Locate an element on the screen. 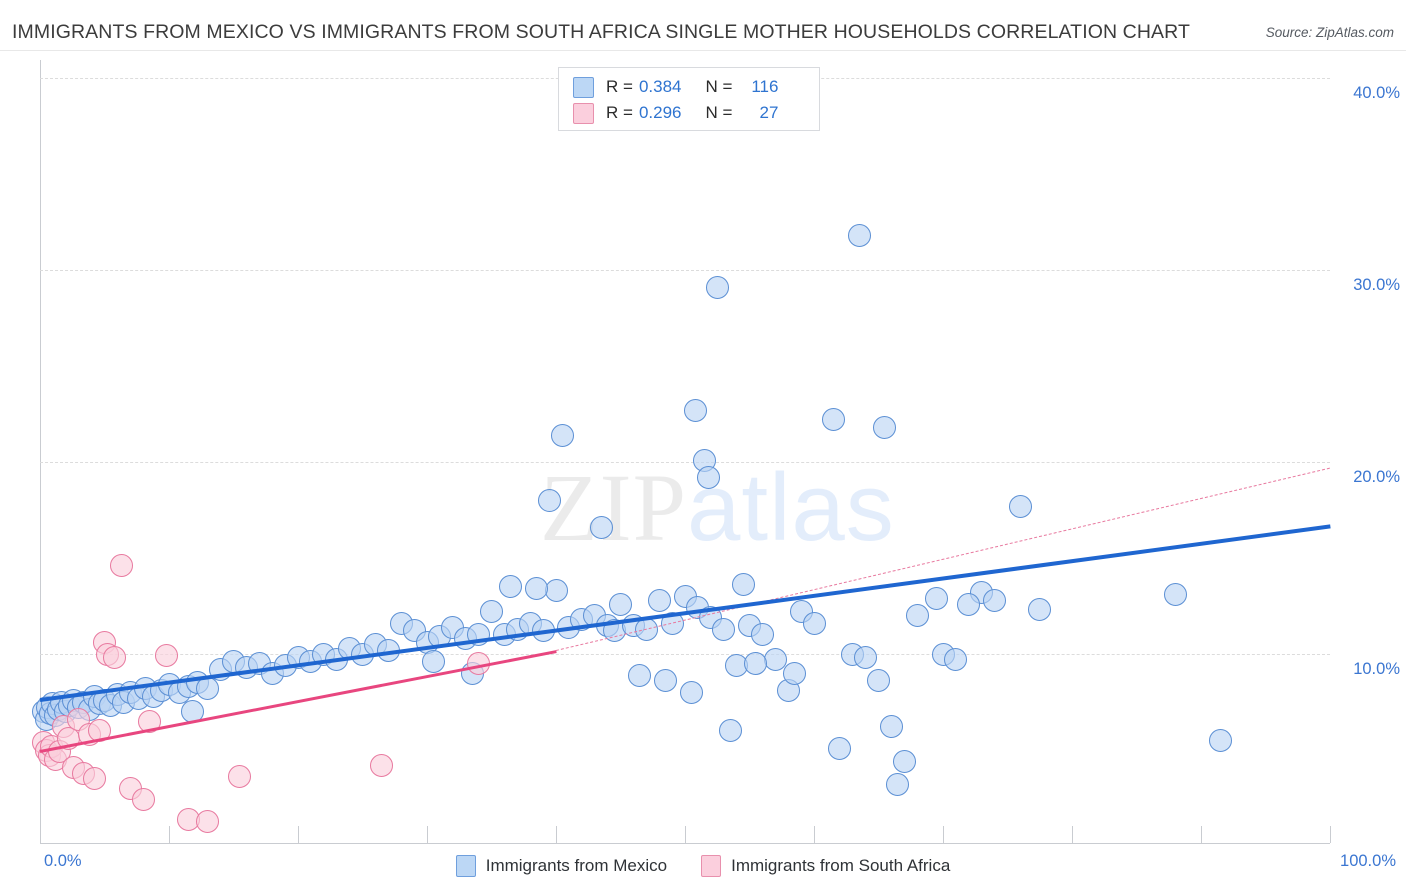 This screenshot has height=892, width=1406. stats-n-label-mexico: N = is located at coordinates (719, 86).